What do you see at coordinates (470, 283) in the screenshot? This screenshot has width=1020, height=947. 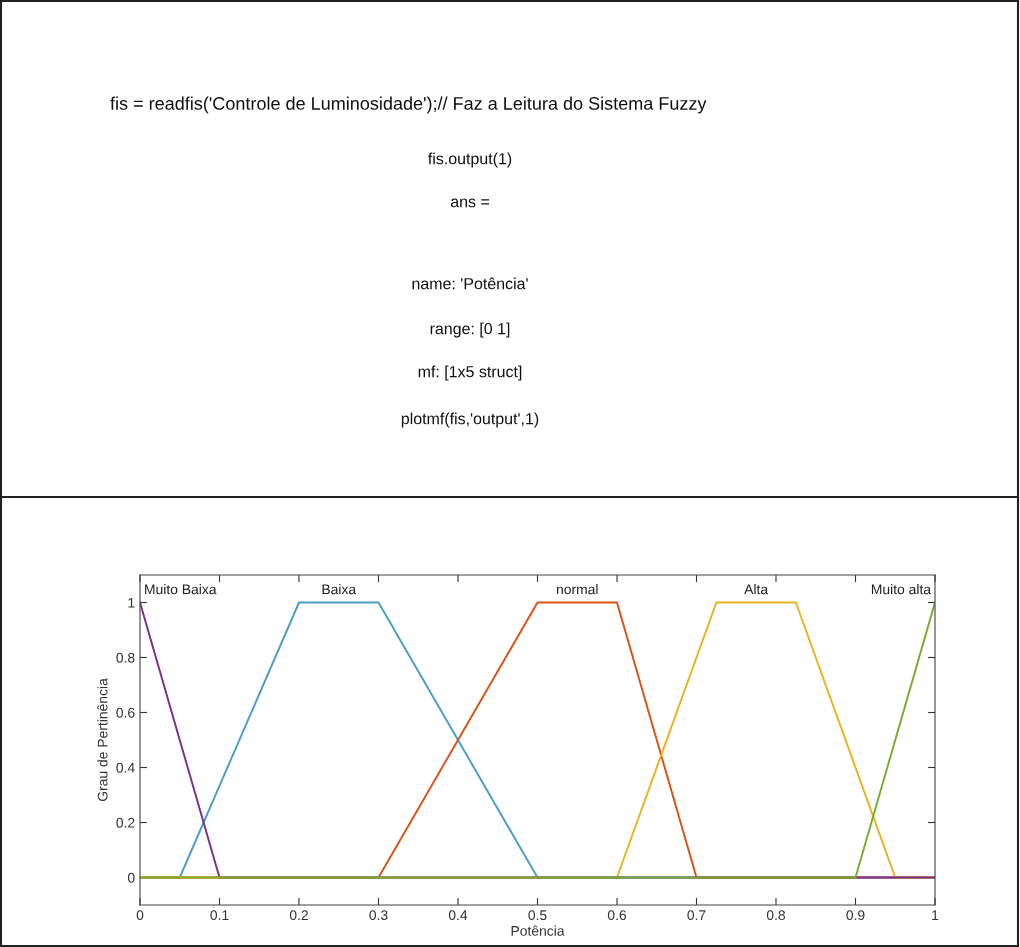 I see `text: name: 'Potência'` at bounding box center [470, 283].